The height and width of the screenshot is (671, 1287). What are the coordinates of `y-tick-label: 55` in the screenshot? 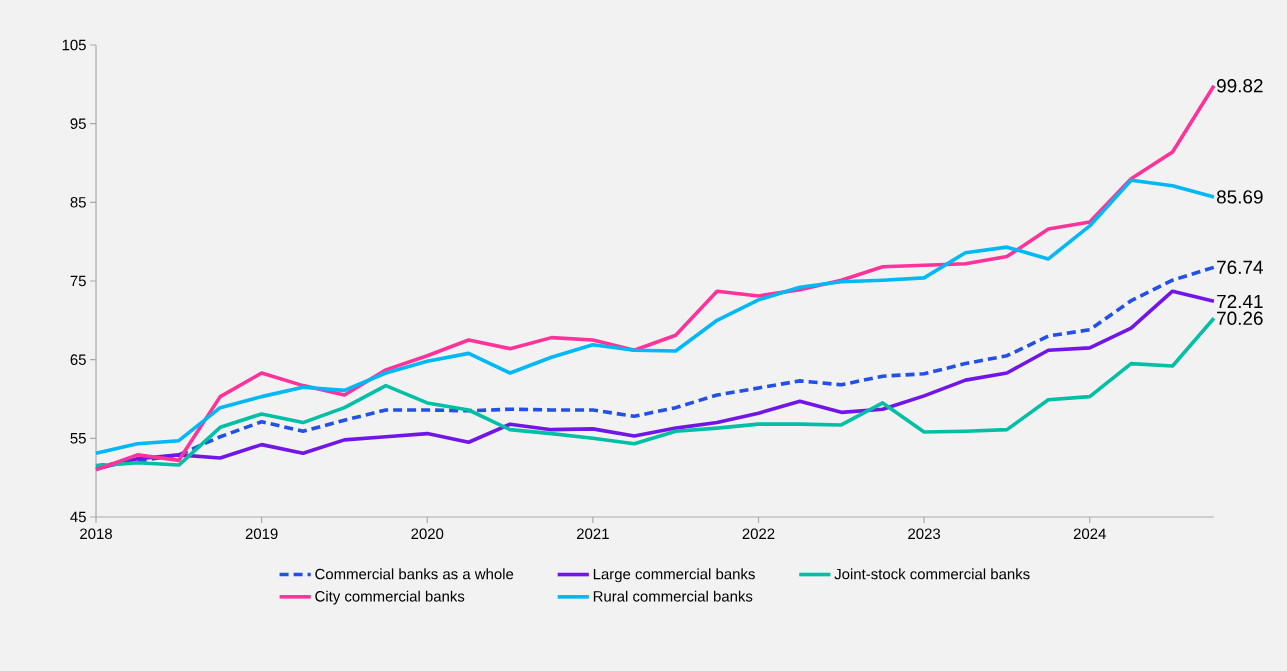 It's located at (78, 438).